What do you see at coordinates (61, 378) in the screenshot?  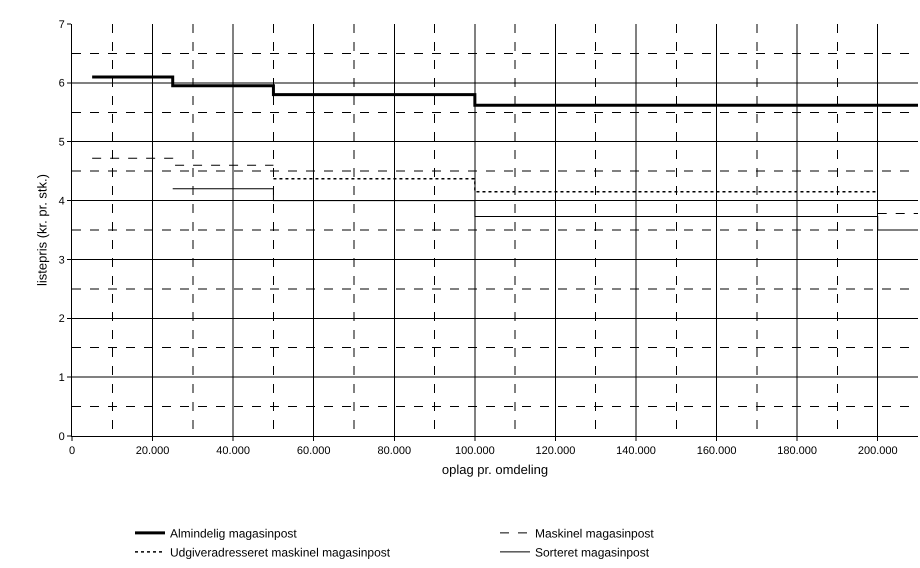 I see `y-tick-label: 1` at bounding box center [61, 378].